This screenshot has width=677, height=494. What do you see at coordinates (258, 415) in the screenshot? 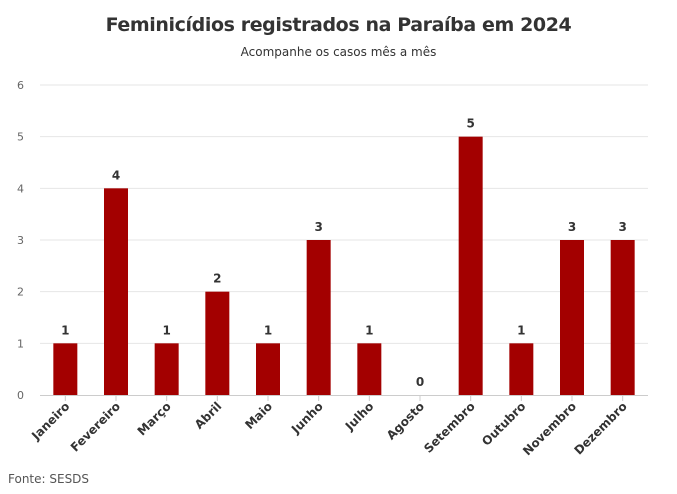
I see `x-tick-label: Maio` at bounding box center [258, 415].